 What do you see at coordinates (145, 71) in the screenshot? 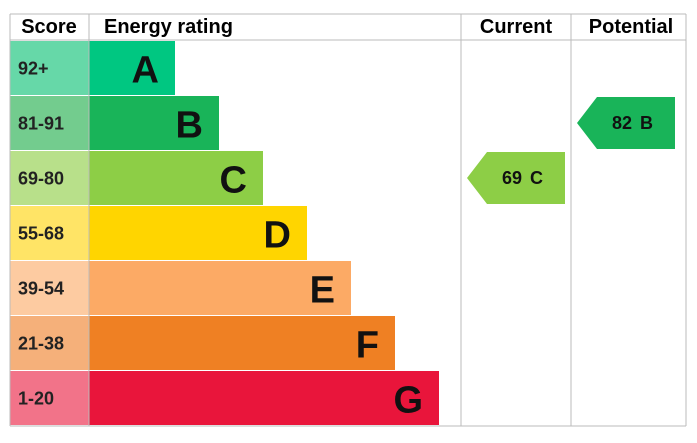
I see `rating-letter: A` at bounding box center [145, 71].